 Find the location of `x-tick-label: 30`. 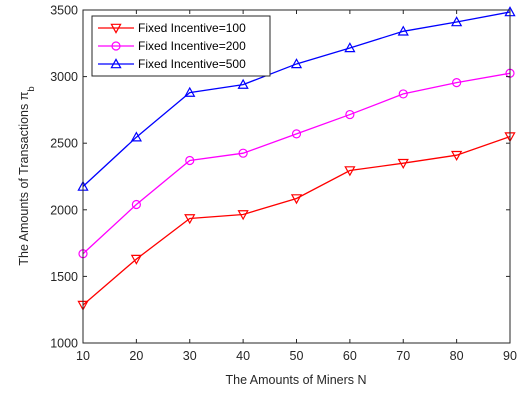

x-tick-label: 30 is located at coordinates (190, 356).